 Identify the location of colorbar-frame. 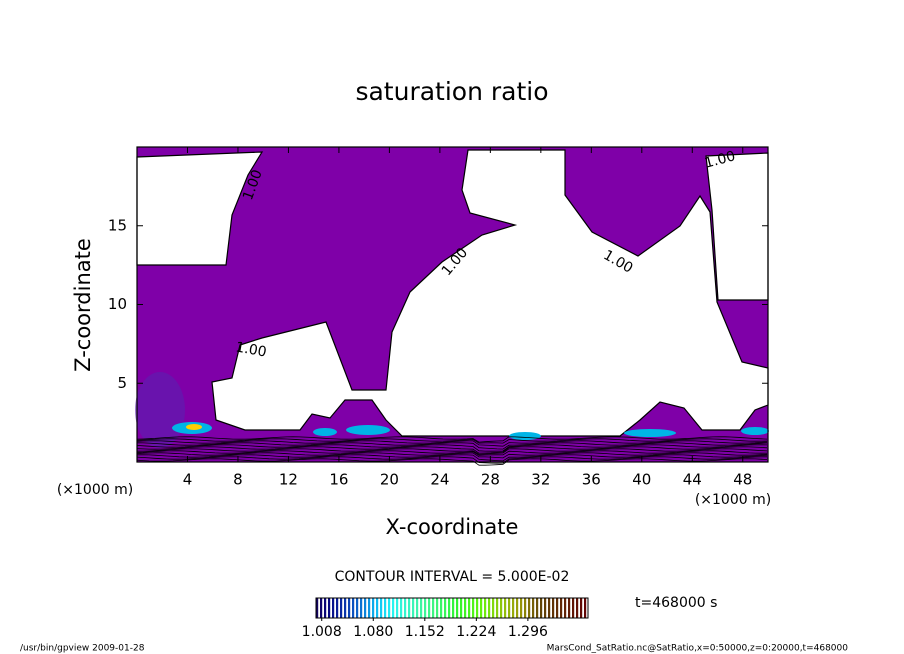
(452, 608).